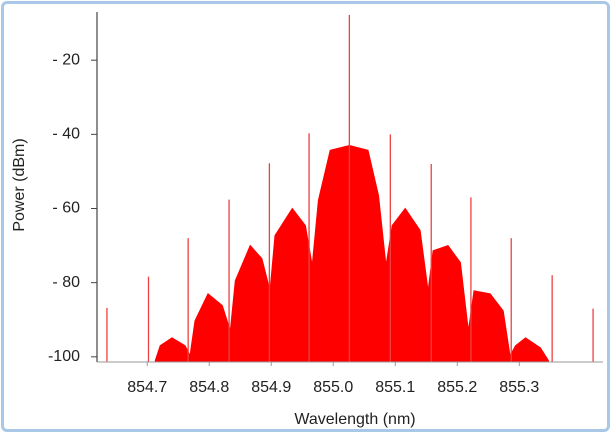  I want to click on x-tick-label: 855.2, so click(457, 387).